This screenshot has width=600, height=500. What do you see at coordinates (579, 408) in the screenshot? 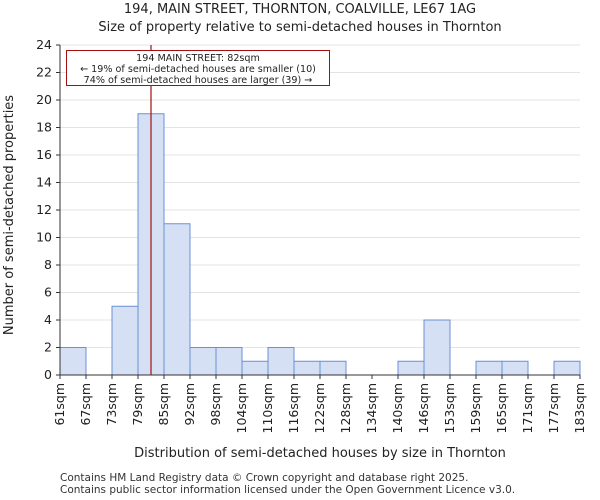
I see `x-tick-label: 183sqm` at bounding box center [579, 408].